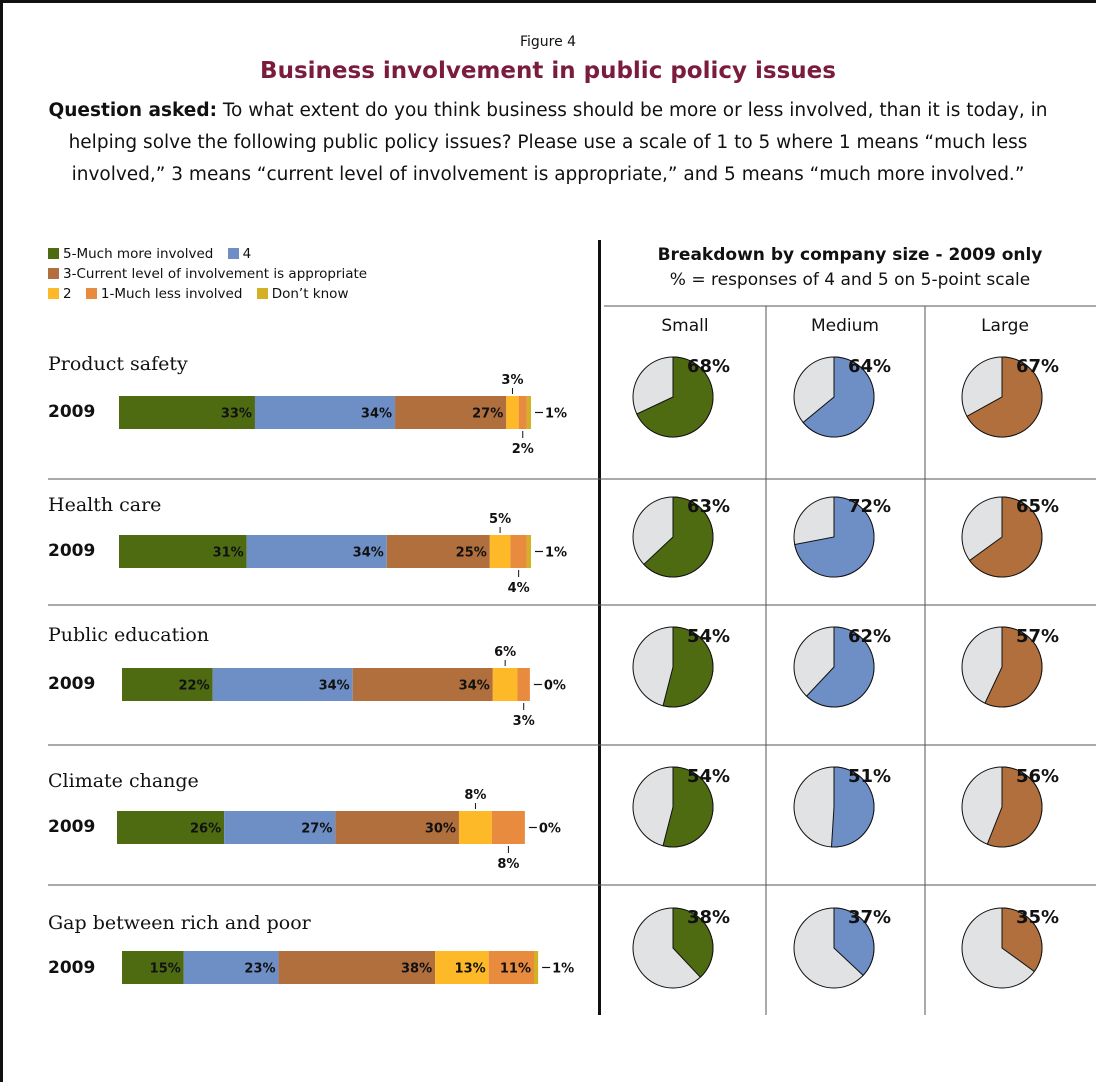  What do you see at coordinates (118, 364) in the screenshot?
I see `issue-label: Product safety` at bounding box center [118, 364].